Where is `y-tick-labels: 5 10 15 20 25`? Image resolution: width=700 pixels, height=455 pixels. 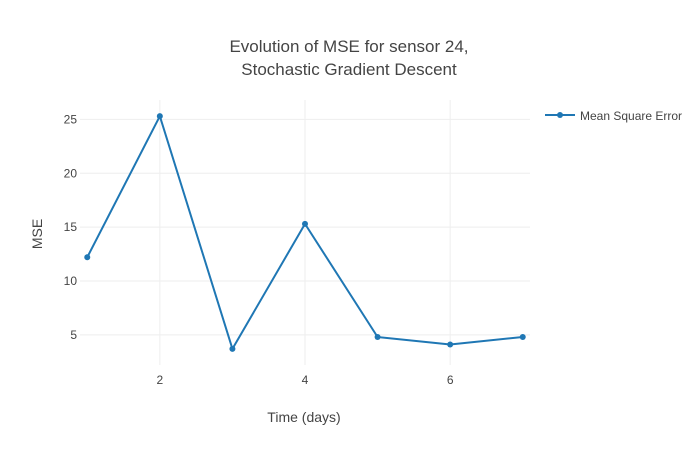 y-tick-labels: 5 10 15 20 25 is located at coordinates (71, 226).